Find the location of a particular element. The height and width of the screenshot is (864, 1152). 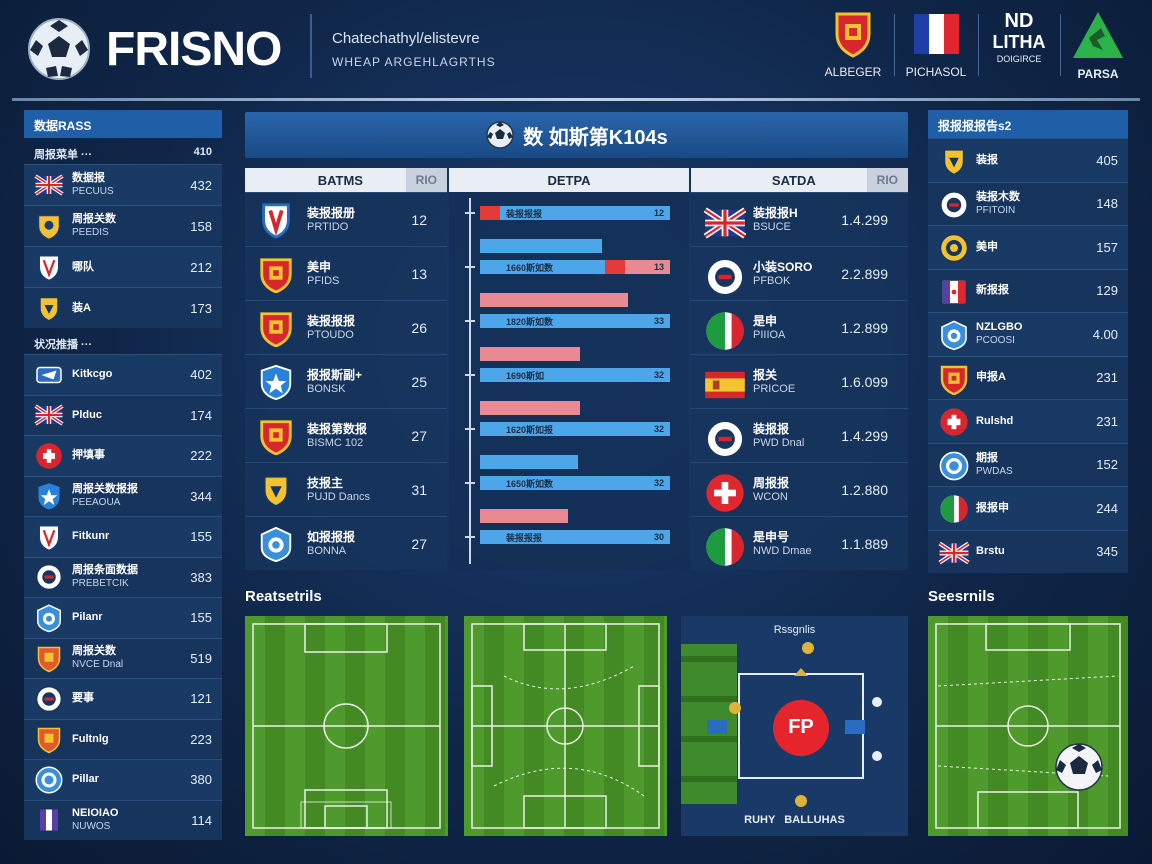

bar-main: 装报报报 12 is located at coordinates (575, 213).